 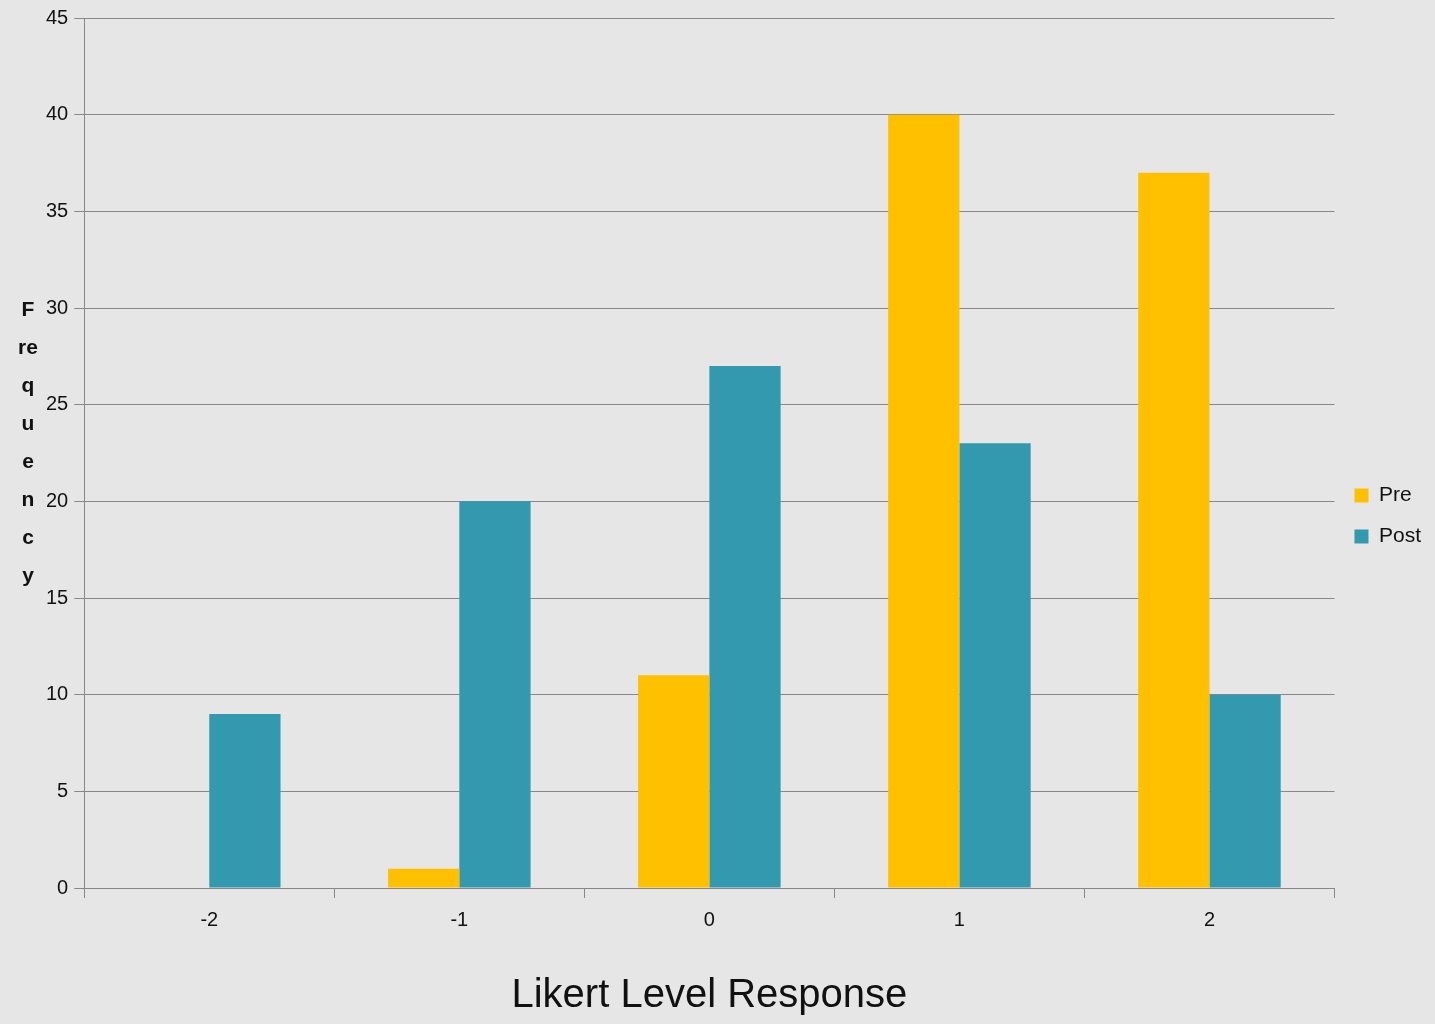 What do you see at coordinates (959, 918) in the screenshot?
I see `x-tick-label: 1` at bounding box center [959, 918].